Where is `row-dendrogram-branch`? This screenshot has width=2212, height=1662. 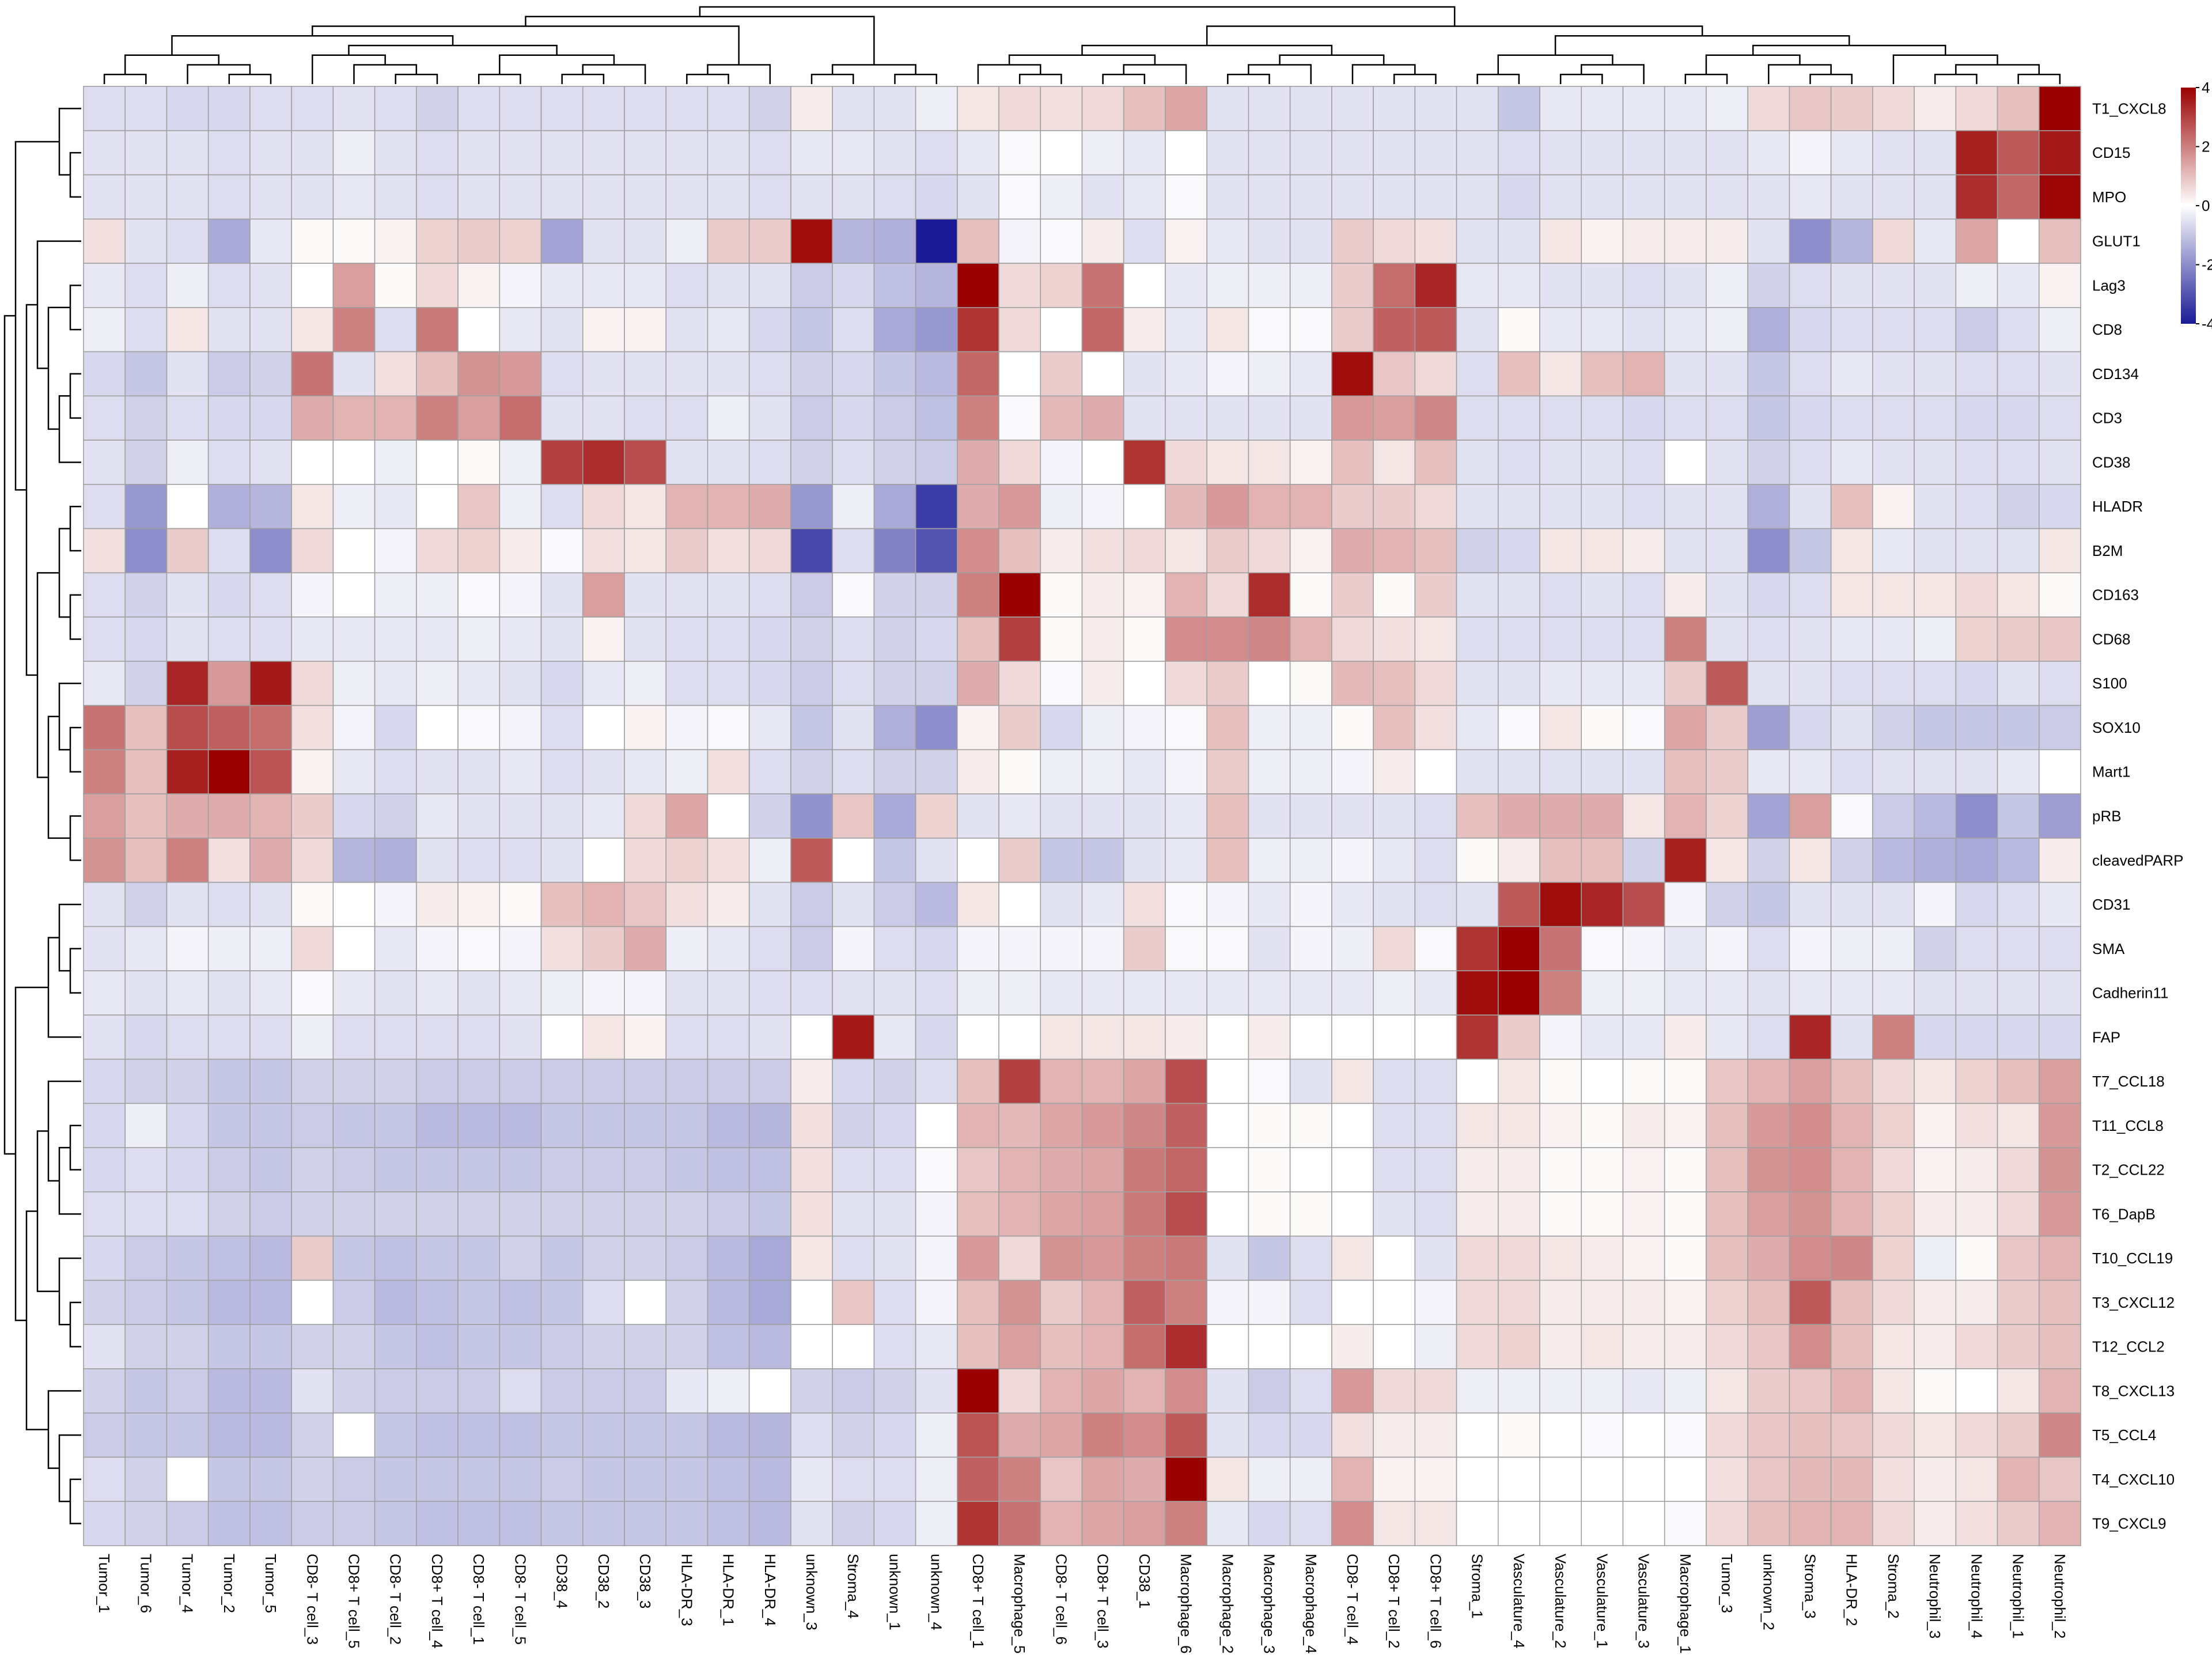
row-dendrogram-branch is located at coordinates (75, 750).